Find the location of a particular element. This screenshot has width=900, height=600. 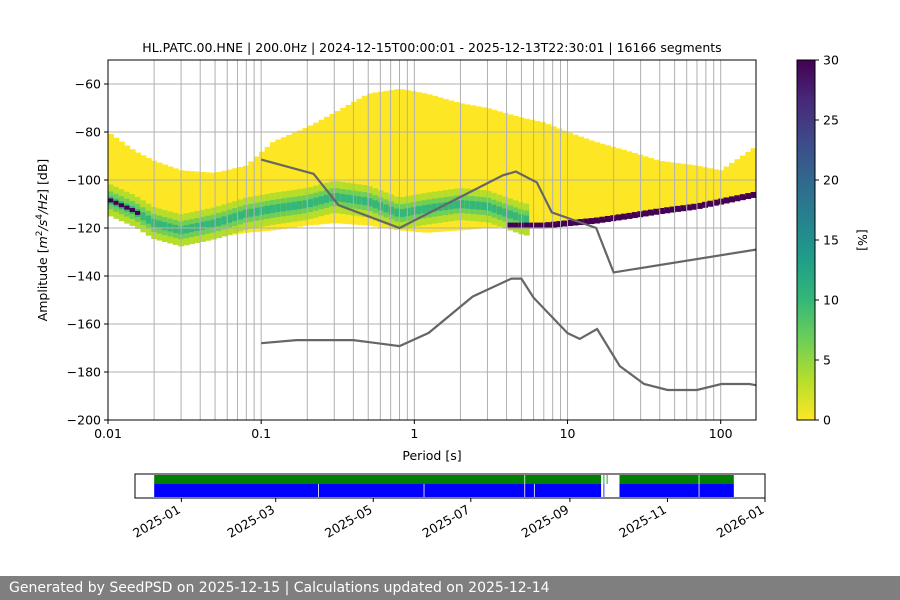

x-tick-label: 100 is located at coordinates (721, 433).